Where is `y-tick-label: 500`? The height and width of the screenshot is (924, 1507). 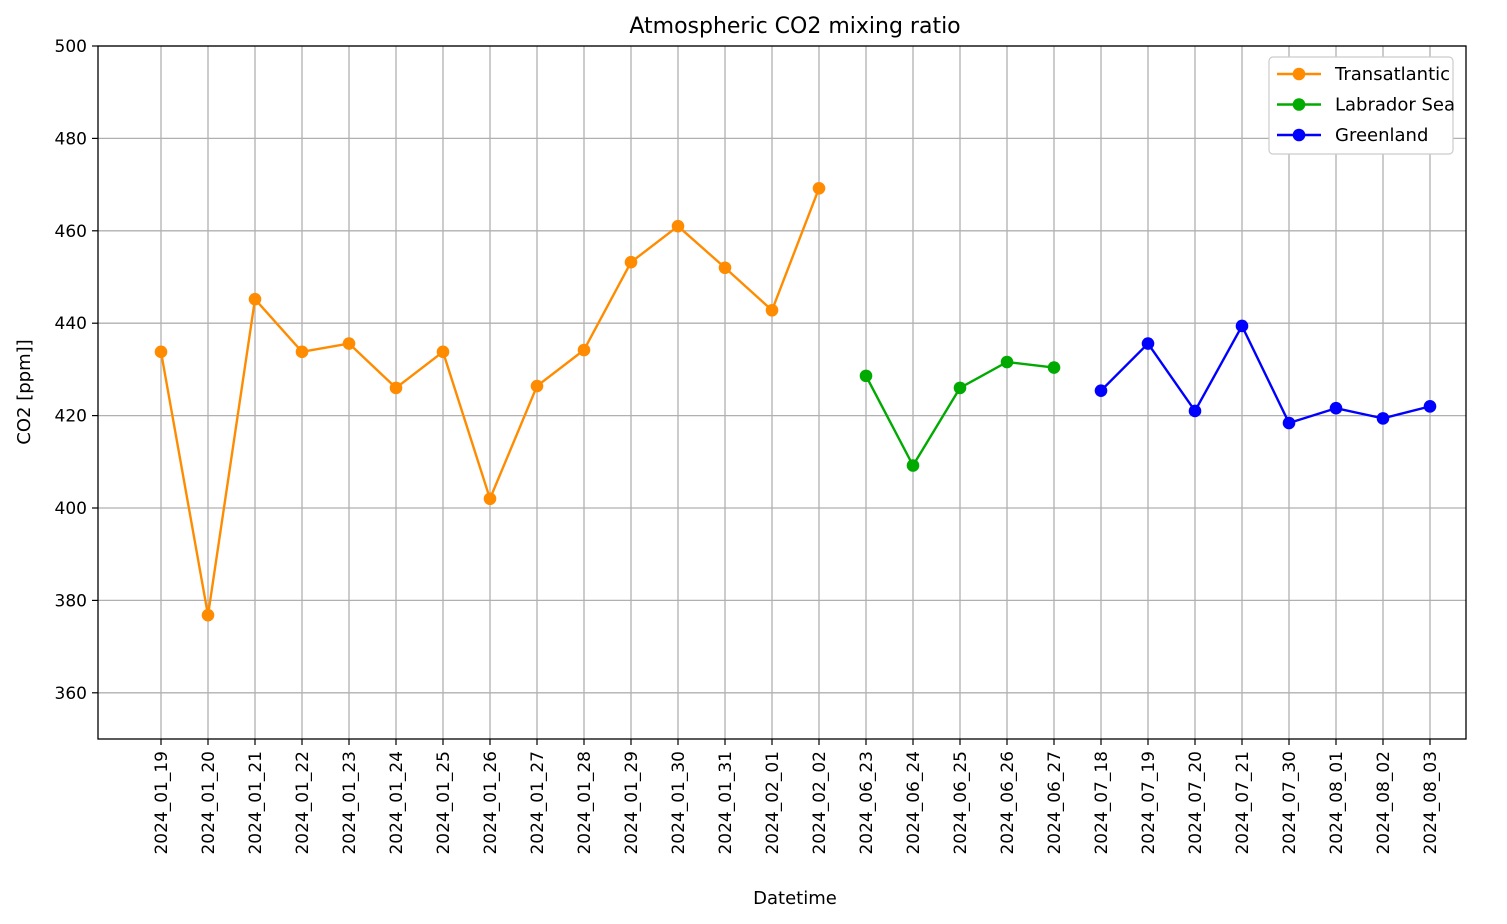 y-tick-label: 500 is located at coordinates (71, 47).